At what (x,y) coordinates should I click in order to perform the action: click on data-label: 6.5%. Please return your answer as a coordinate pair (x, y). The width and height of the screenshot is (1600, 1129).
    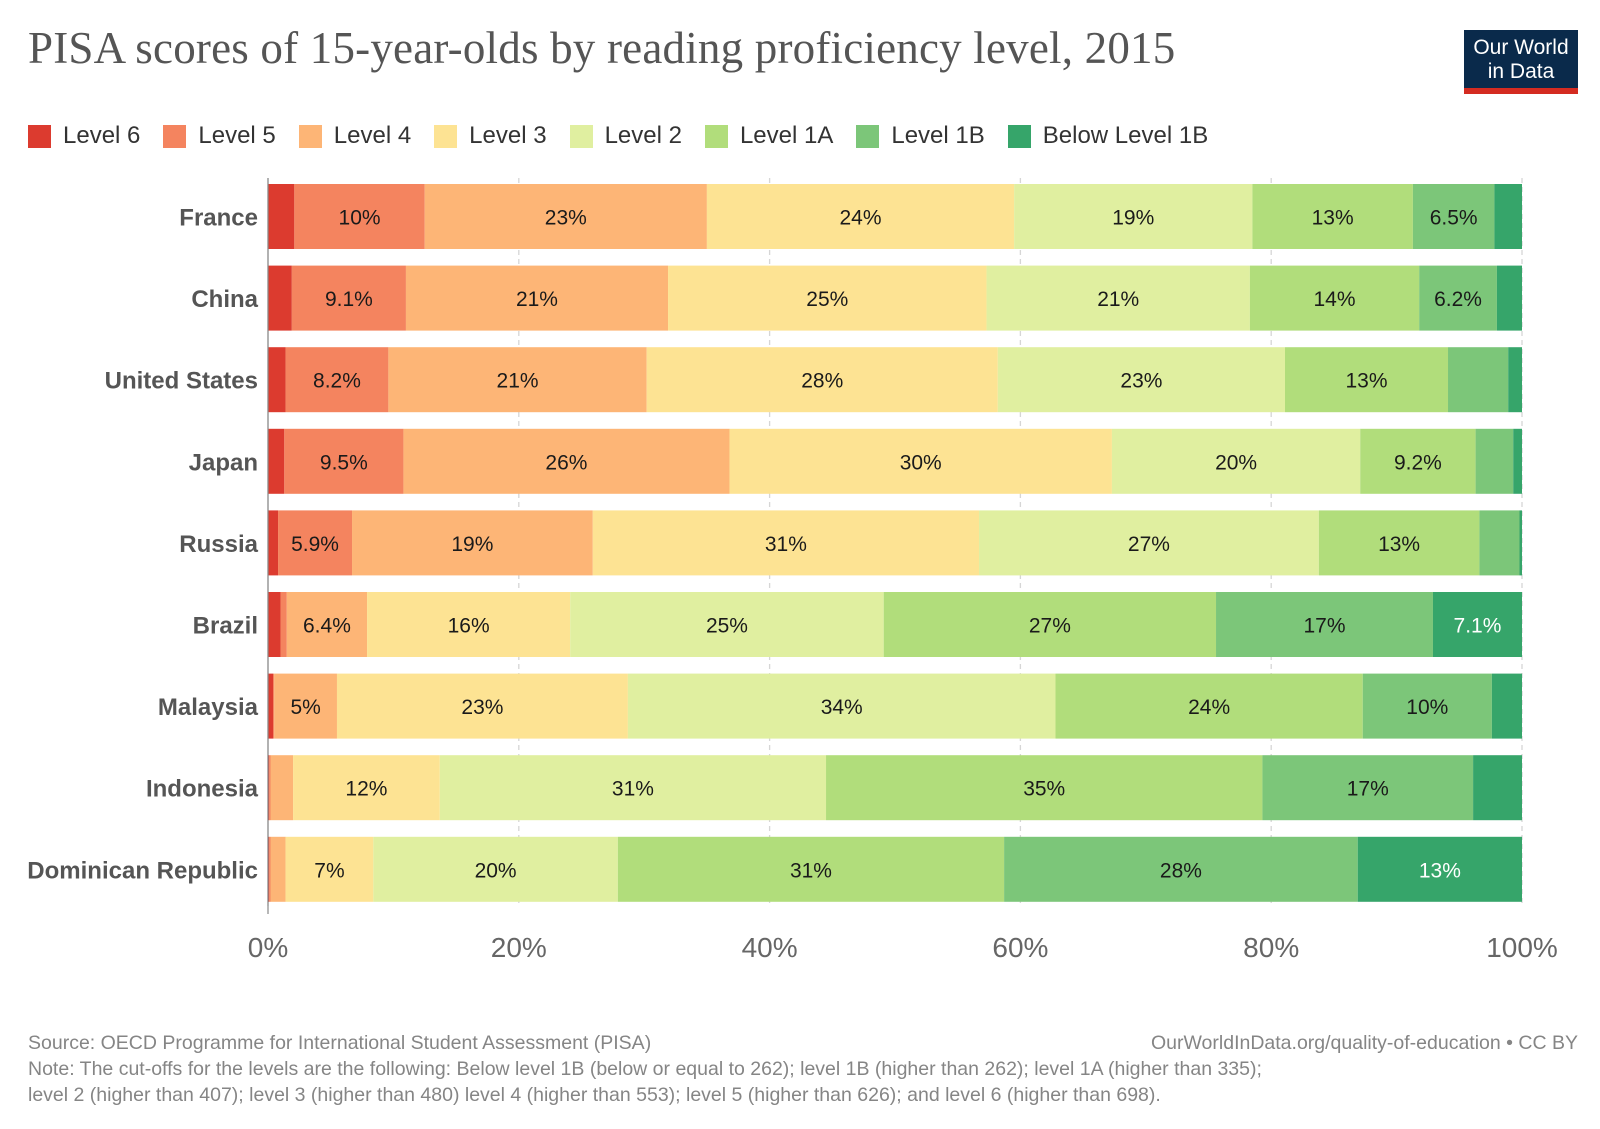
    Looking at the image, I should click on (1454, 218).